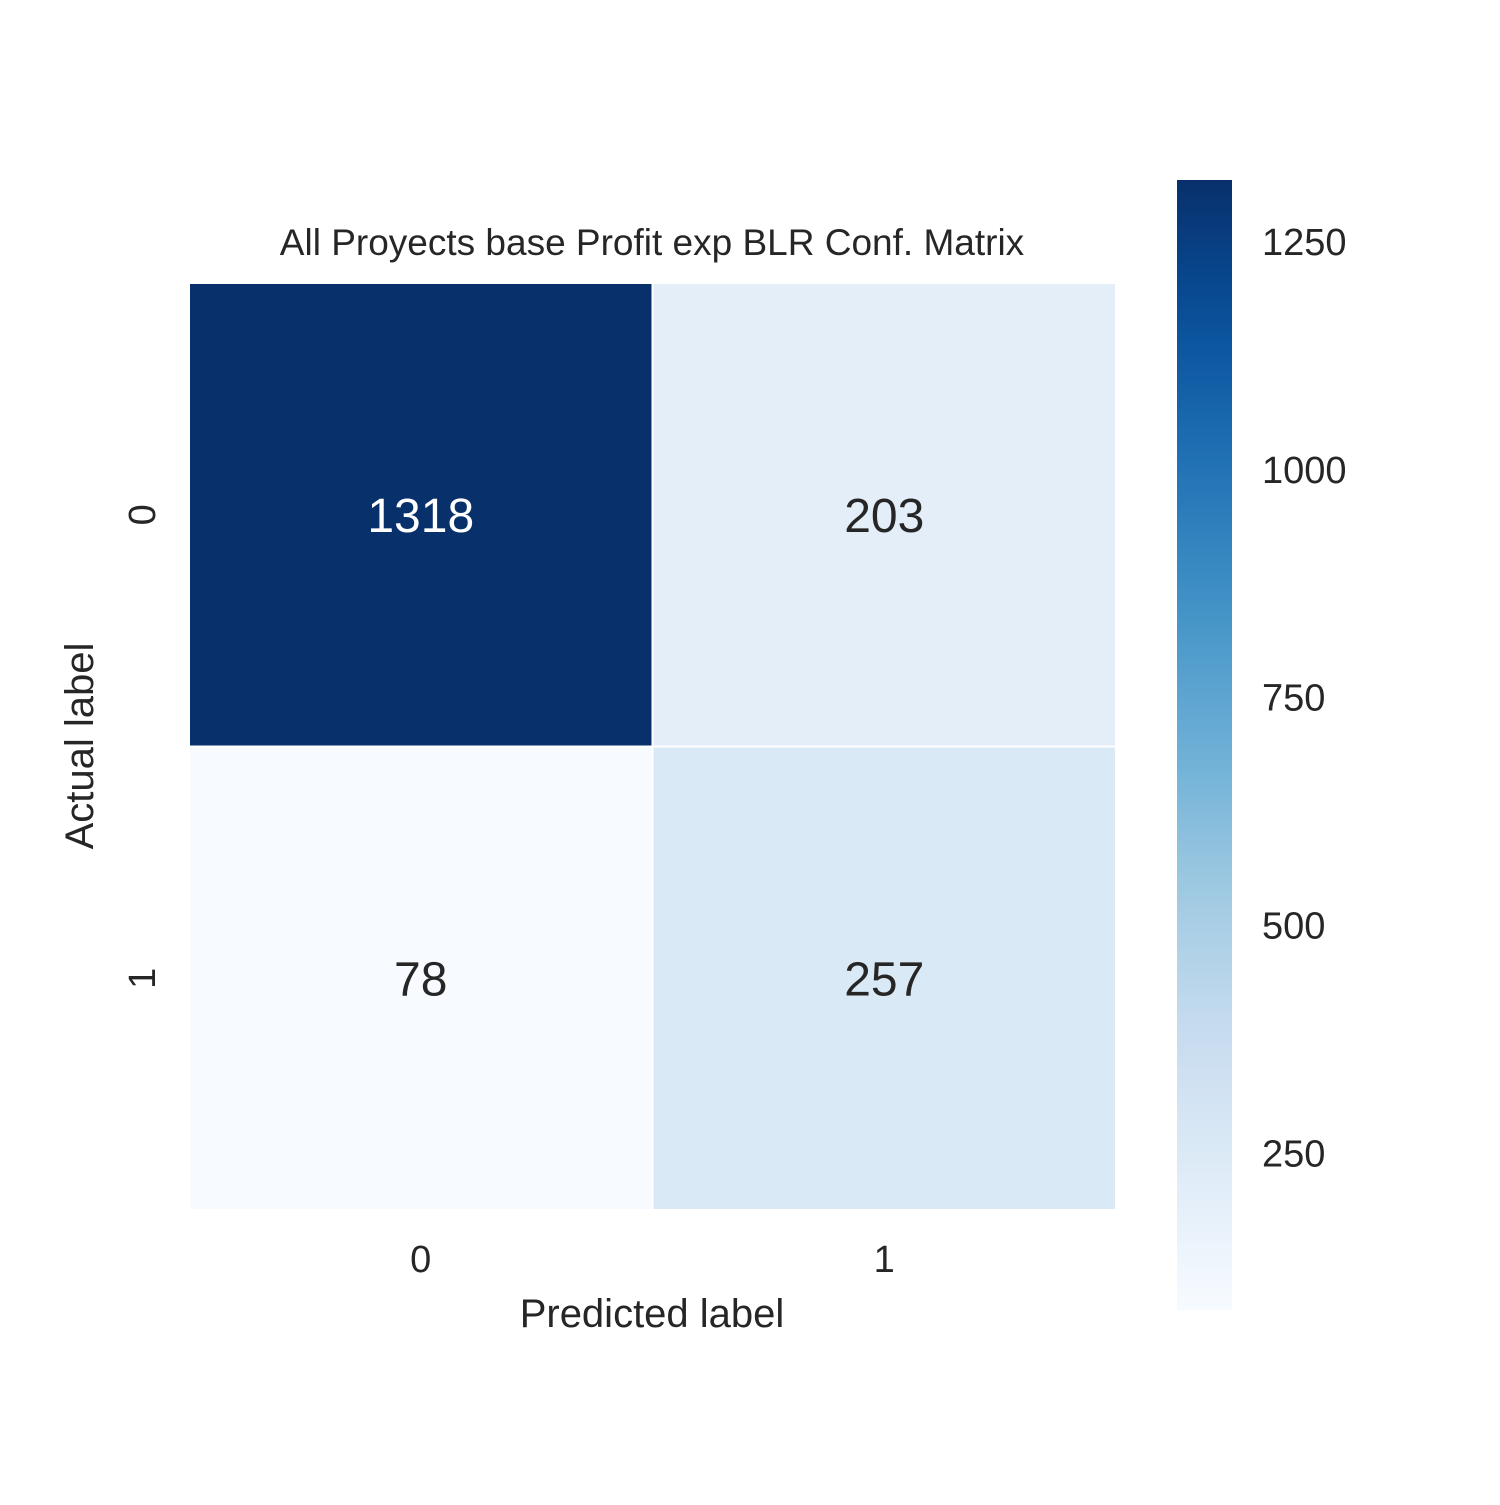 Image resolution: width=1500 pixels, height=1505 pixels. I want to click on x-tick-label: 1, so click(884, 1260).